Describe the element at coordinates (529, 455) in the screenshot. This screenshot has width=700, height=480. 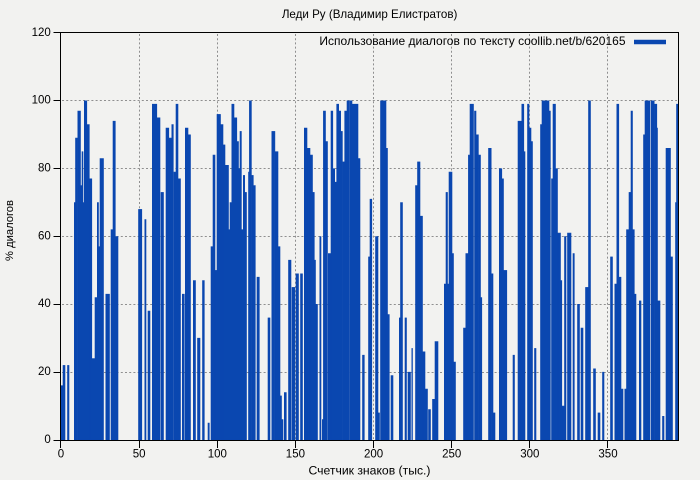
I see `svg-text: 300` at that location.